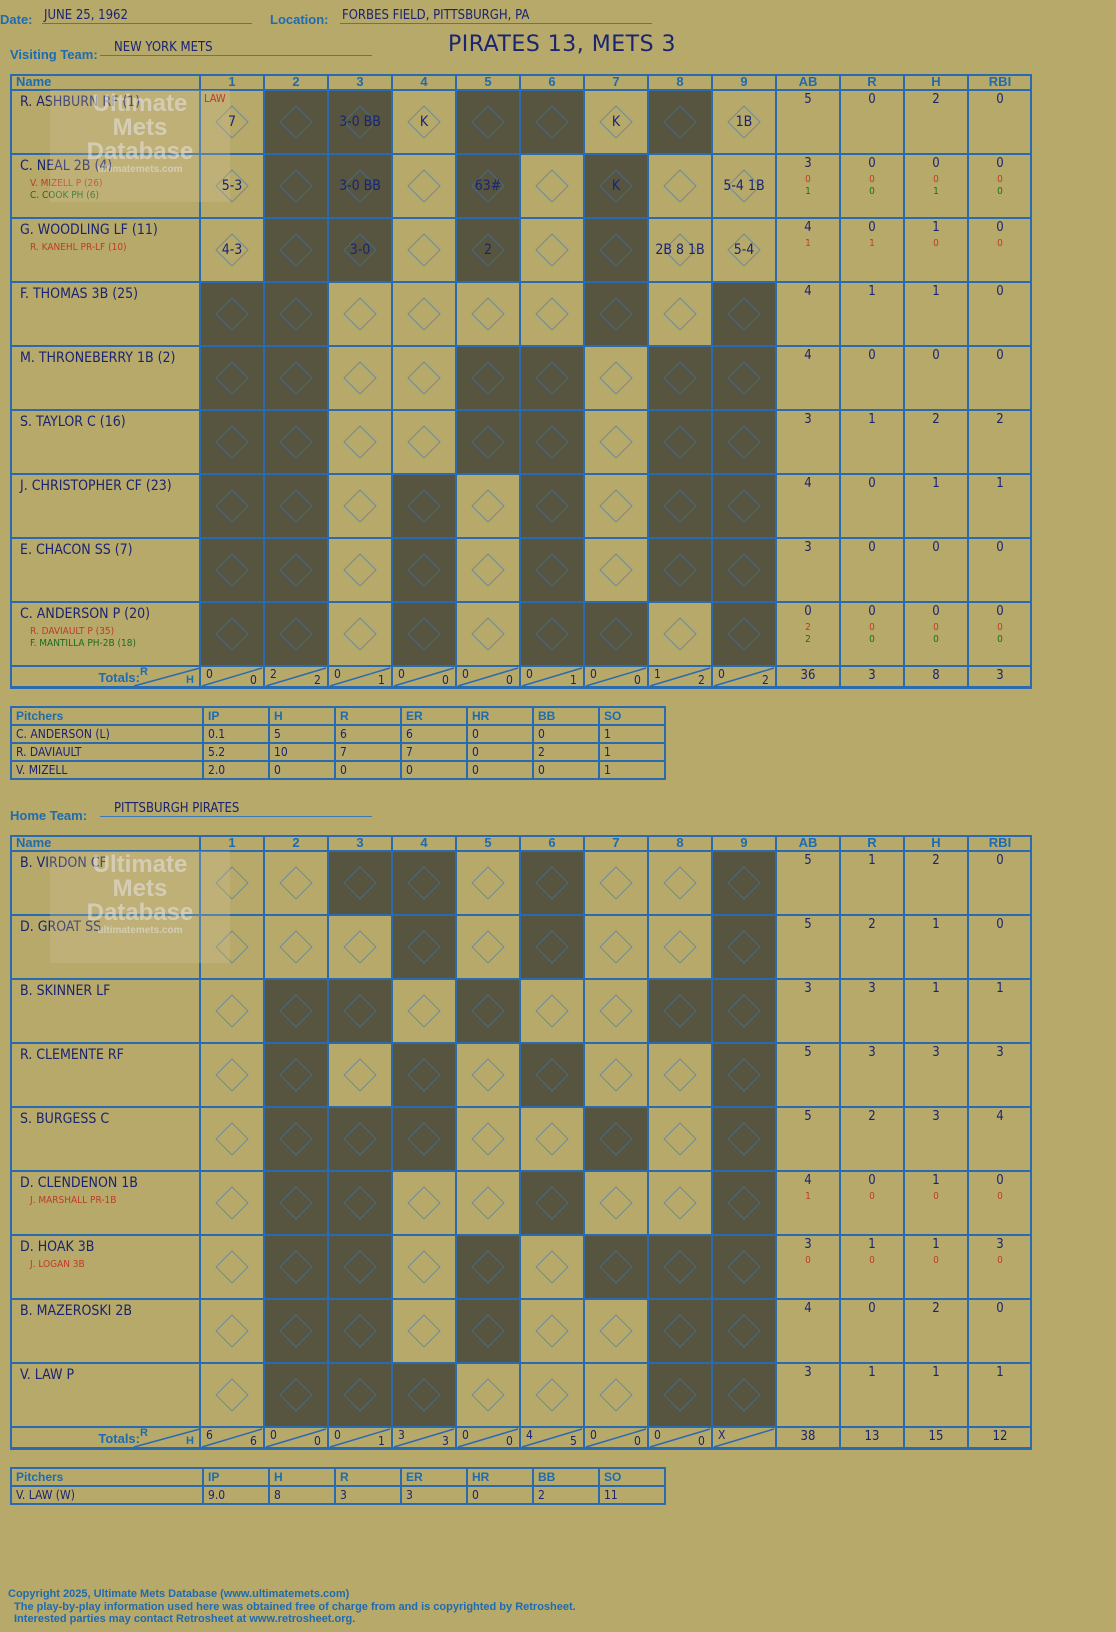  I want to click on inning-hits: 6, so click(253, 1441).